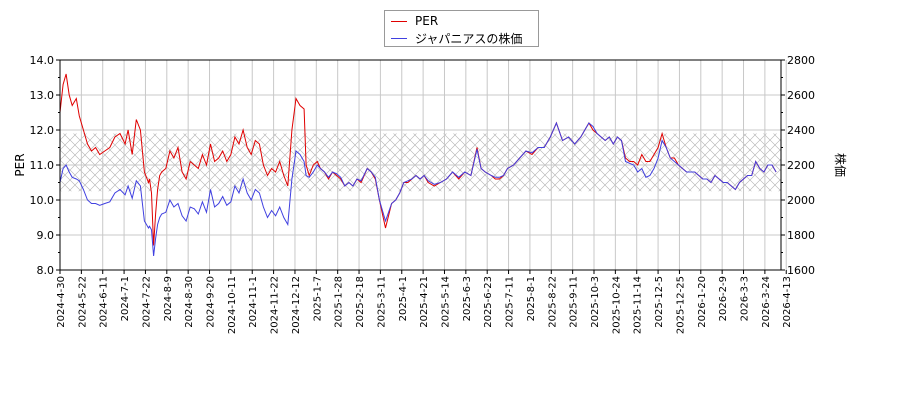  Describe the element at coordinates (20, 164) in the screenshot. I see `left-axis-label: PER` at that location.